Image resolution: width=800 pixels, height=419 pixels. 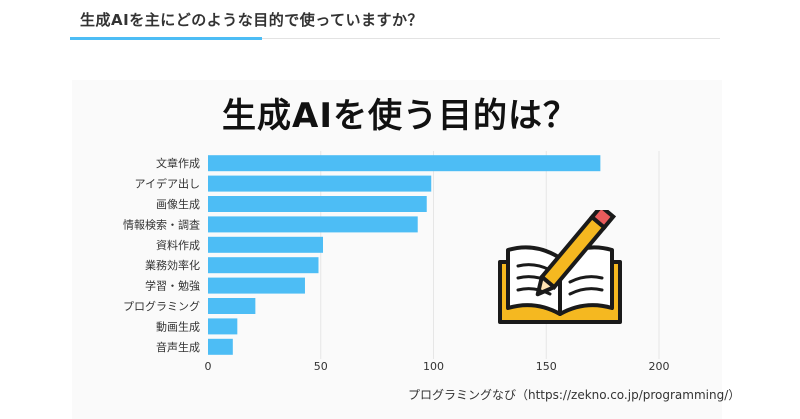 I want to click on x-tick-label: 50, so click(x=321, y=366).